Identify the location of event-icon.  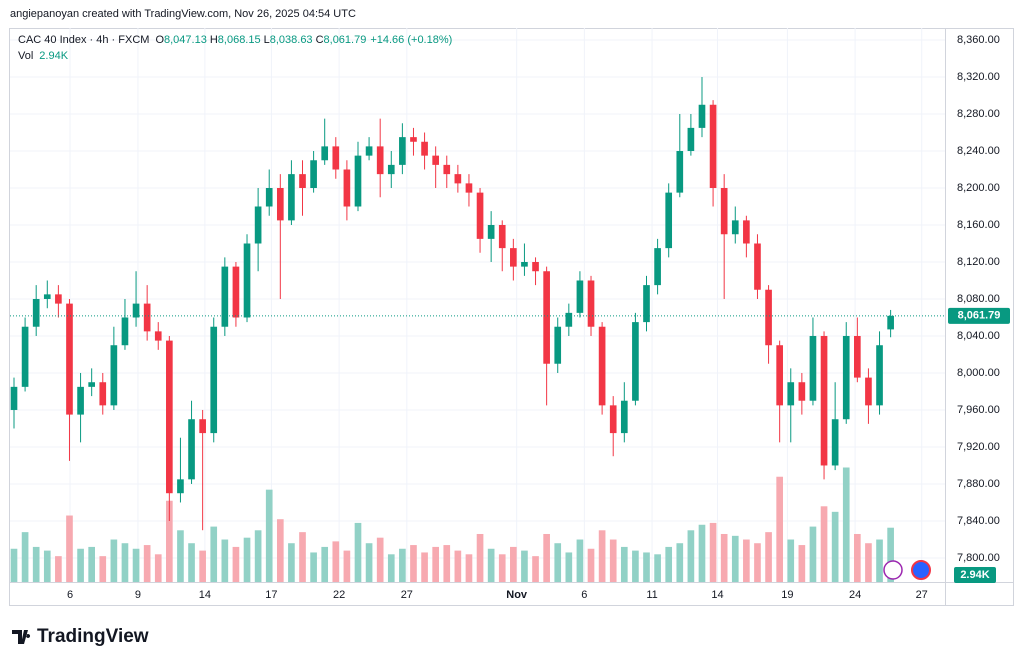
(921, 570).